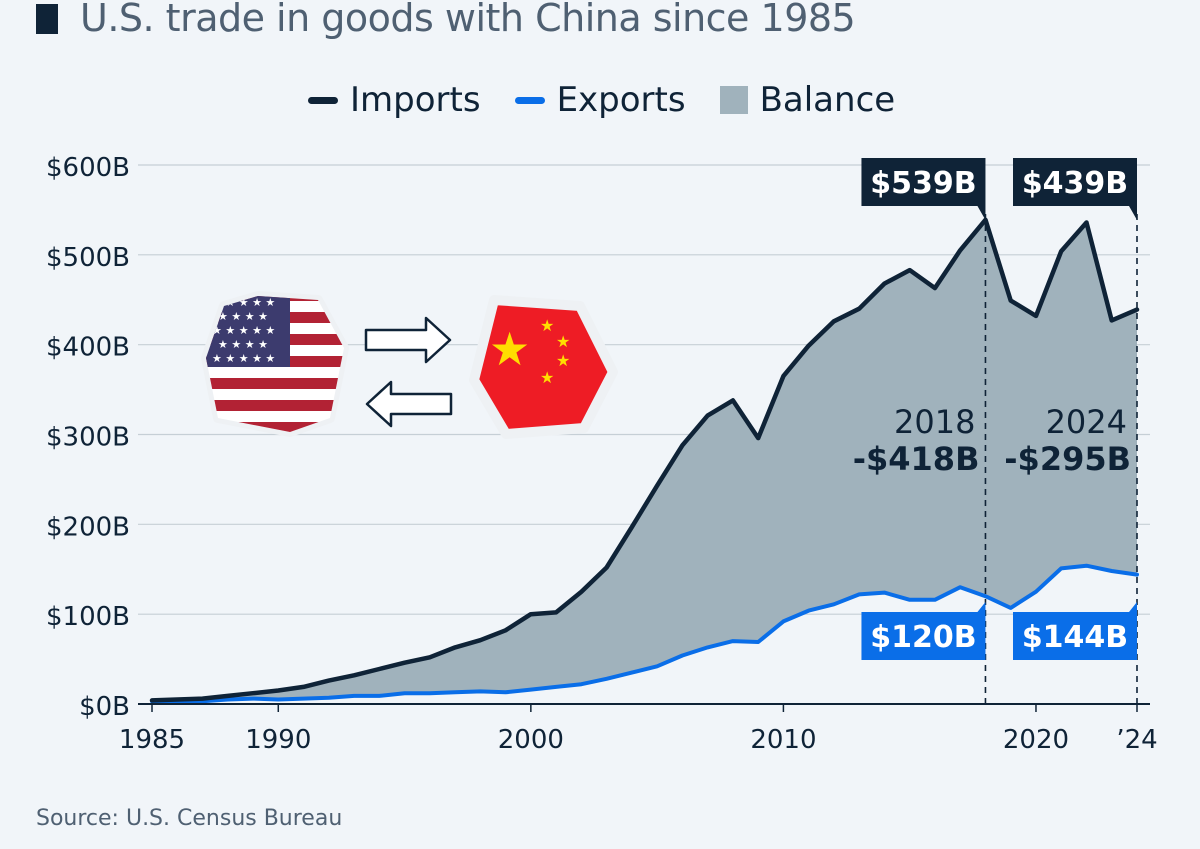 Image resolution: width=1200 pixels, height=849 pixels. I want to click on y-tick-label: $0B, so click(104, 707).